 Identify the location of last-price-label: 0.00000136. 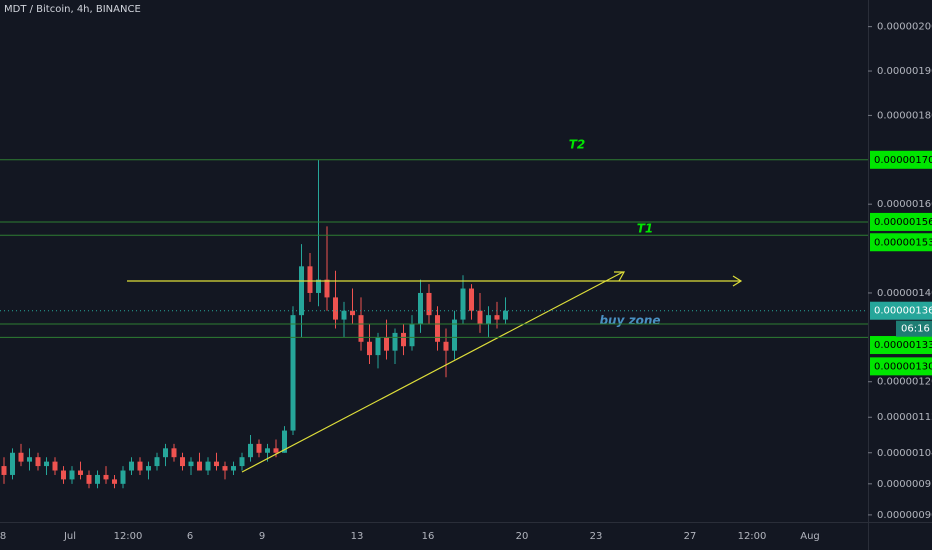
(903, 311).